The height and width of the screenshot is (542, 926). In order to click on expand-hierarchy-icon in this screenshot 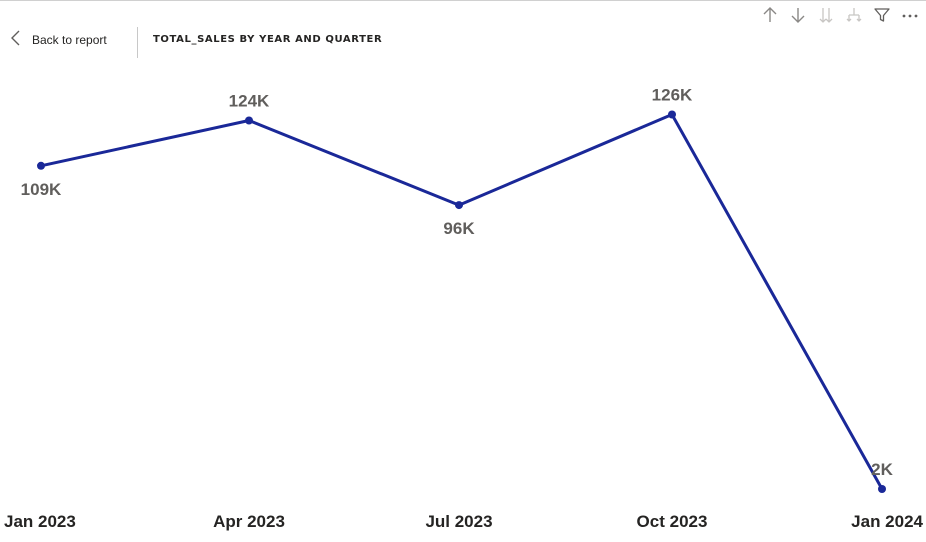, I will do `click(854, 15)`.